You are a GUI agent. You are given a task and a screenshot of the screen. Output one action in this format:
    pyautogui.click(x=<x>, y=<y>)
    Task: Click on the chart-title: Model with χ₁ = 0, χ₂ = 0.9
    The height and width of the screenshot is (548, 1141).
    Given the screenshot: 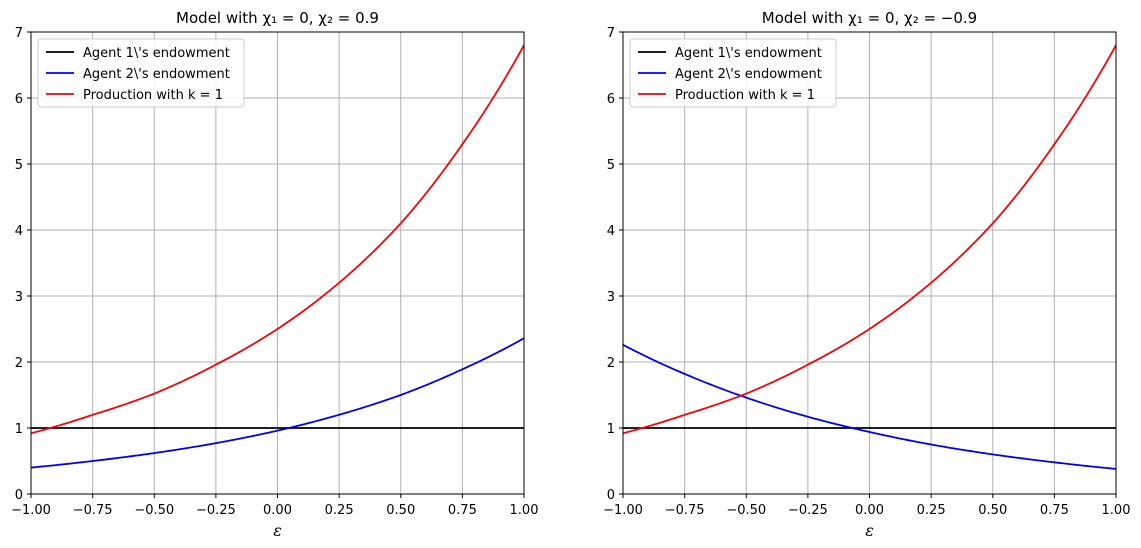 What is the action you would take?
    pyautogui.click(x=277, y=18)
    